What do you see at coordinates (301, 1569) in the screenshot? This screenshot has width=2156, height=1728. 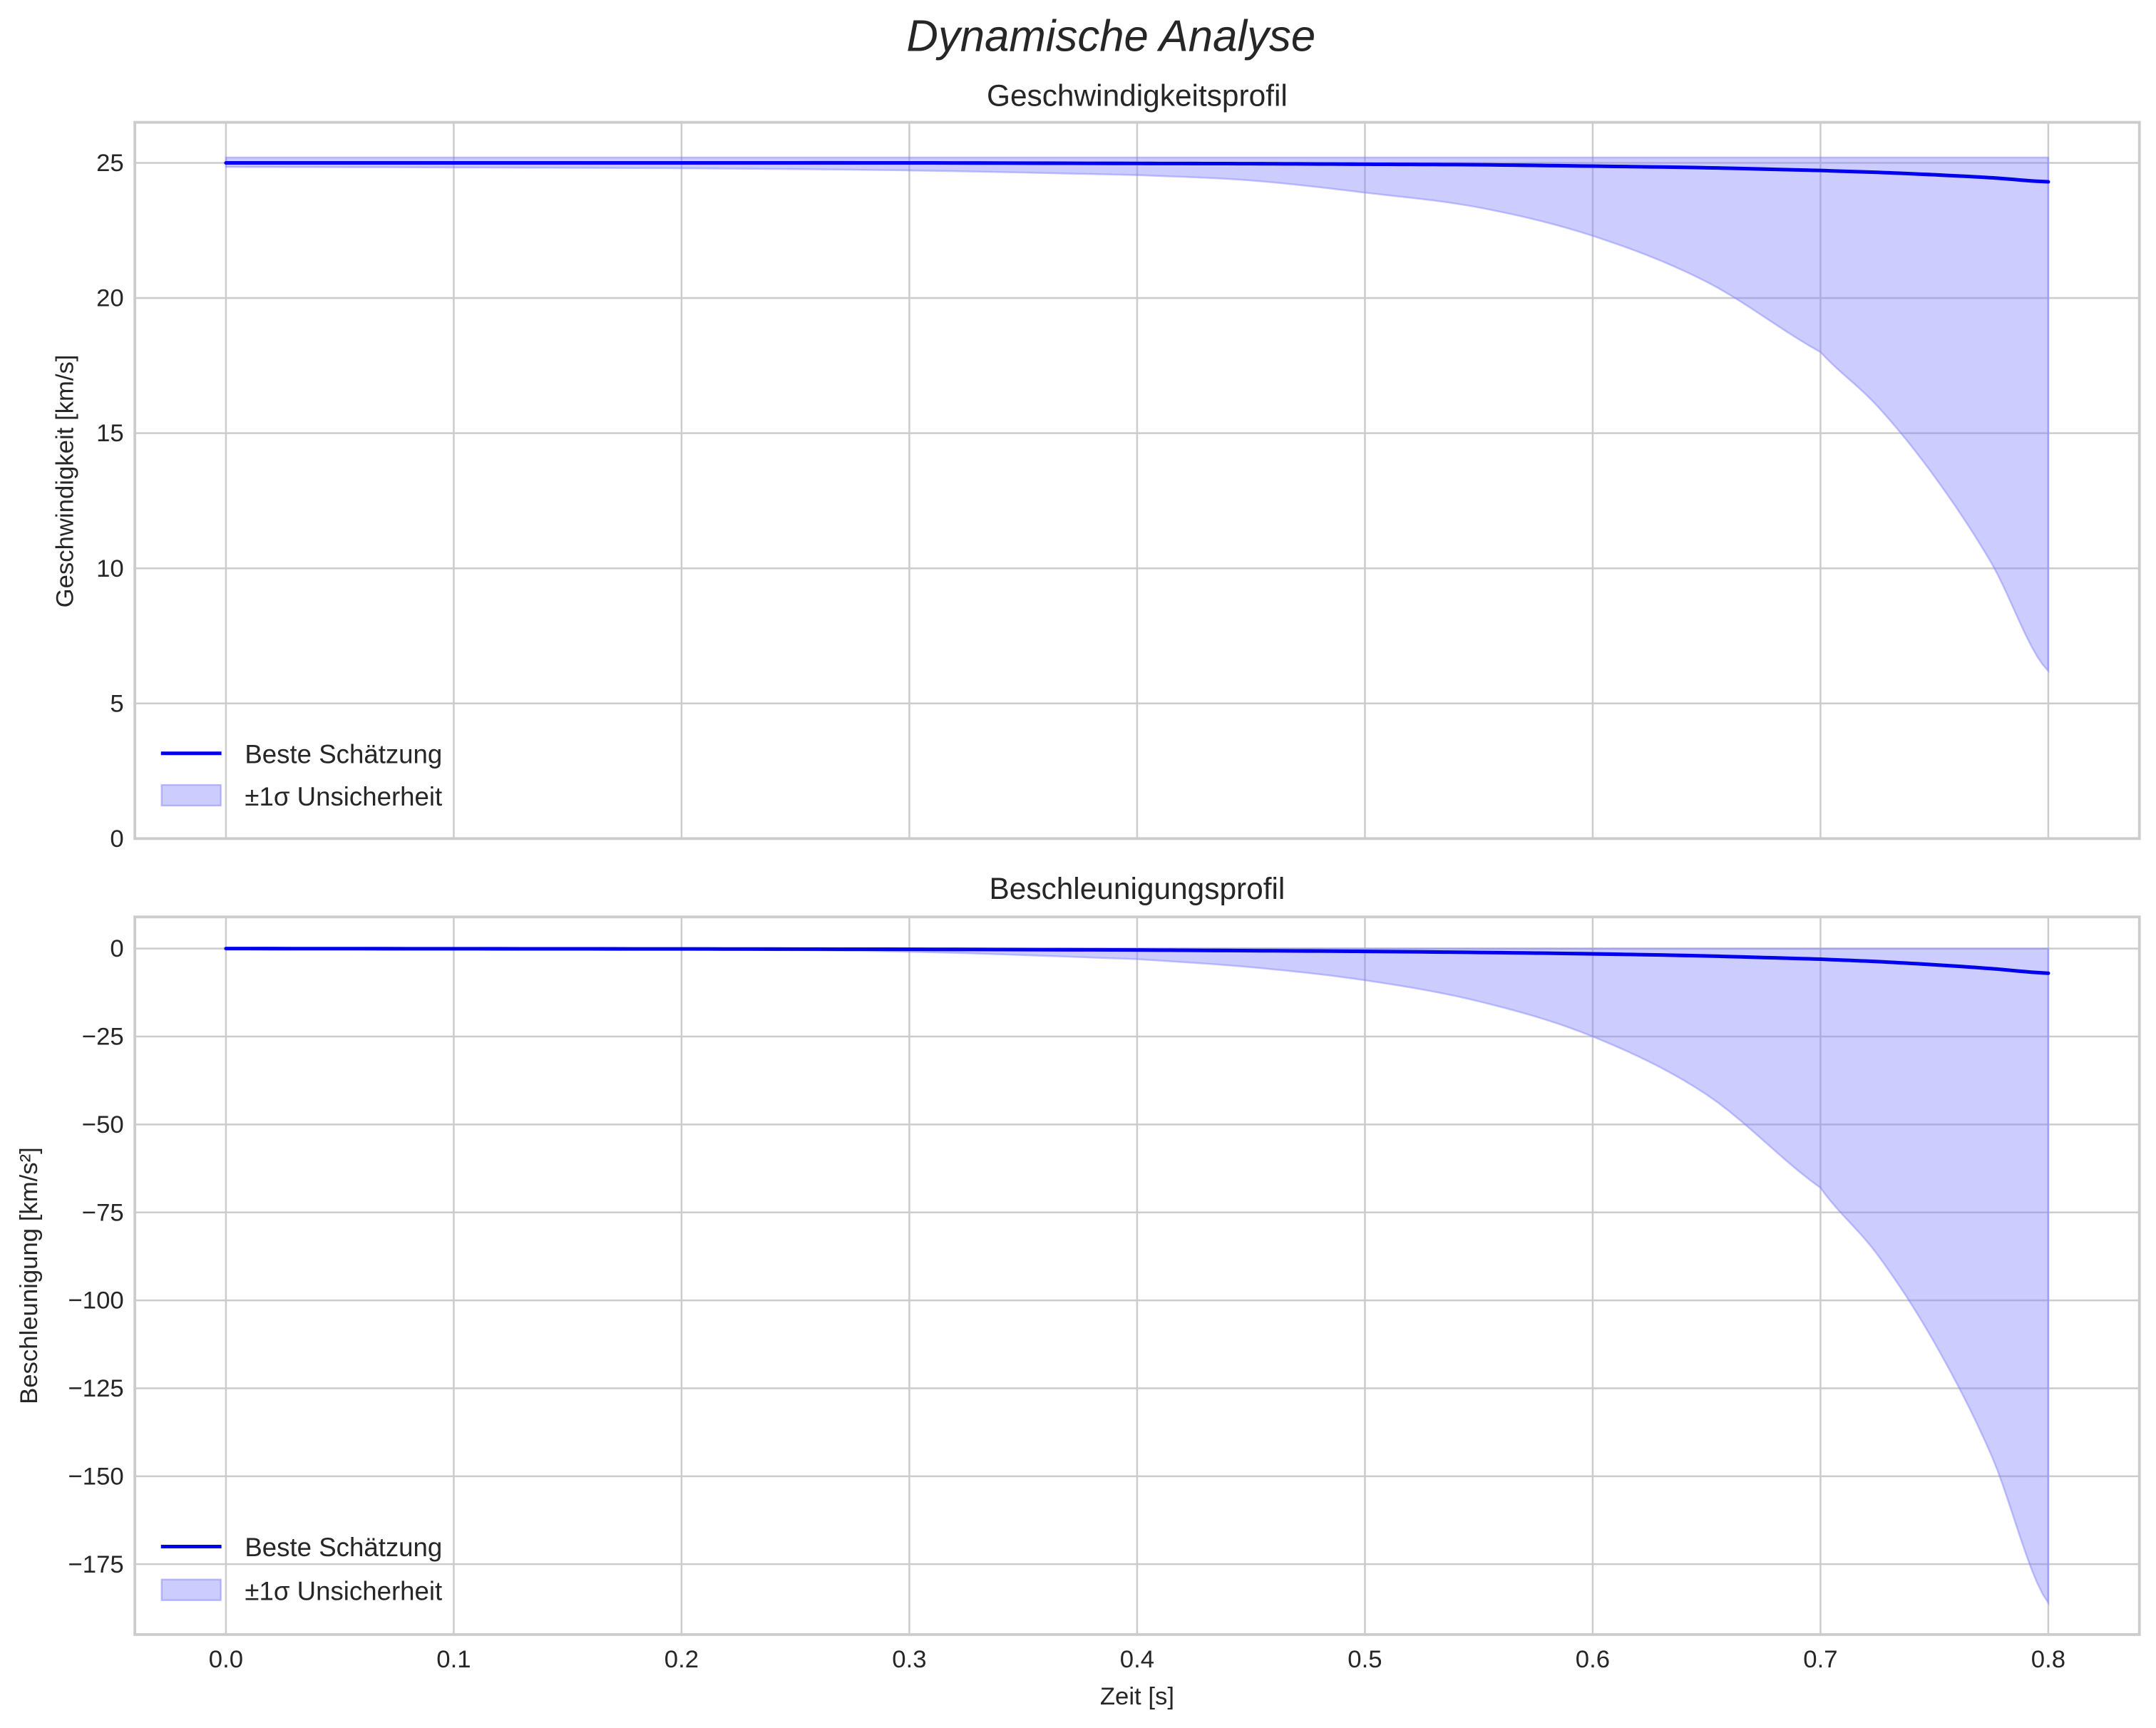 I see `acceleration-legend: Beste Schätzung ±1σ Unsicherheit` at bounding box center [301, 1569].